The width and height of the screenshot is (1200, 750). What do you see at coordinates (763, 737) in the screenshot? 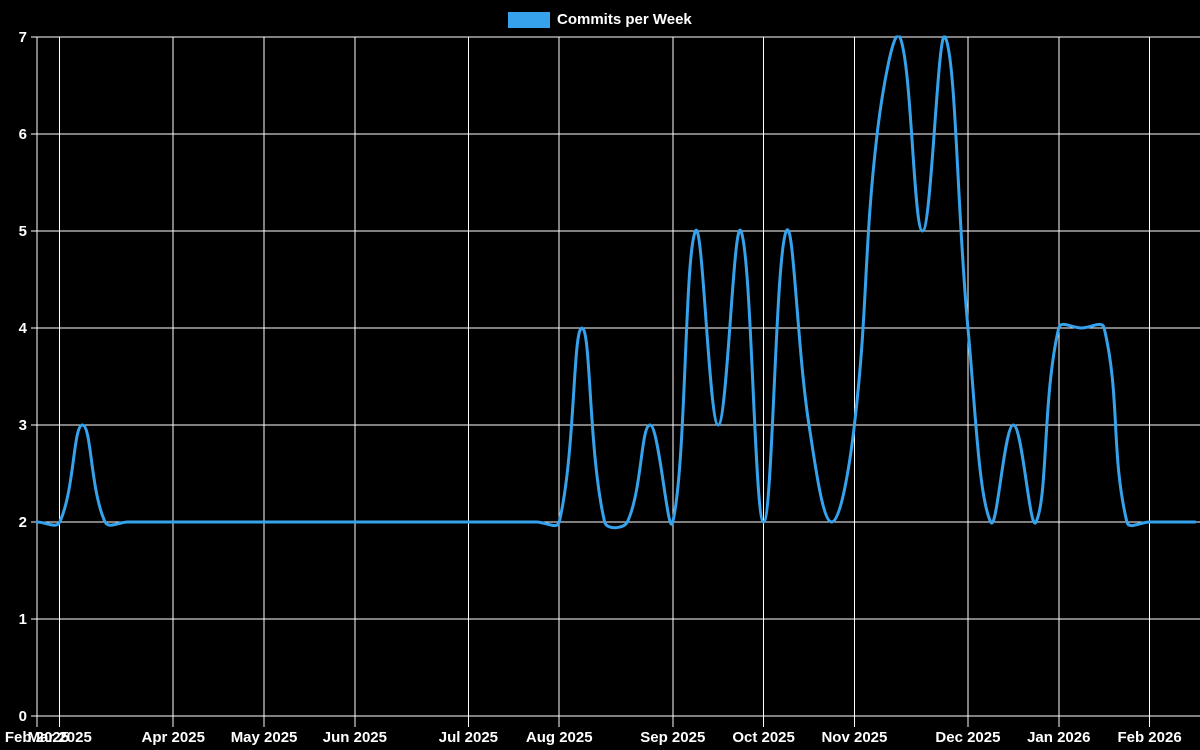
I see `x-tick-label: Oct 2025` at bounding box center [763, 737].